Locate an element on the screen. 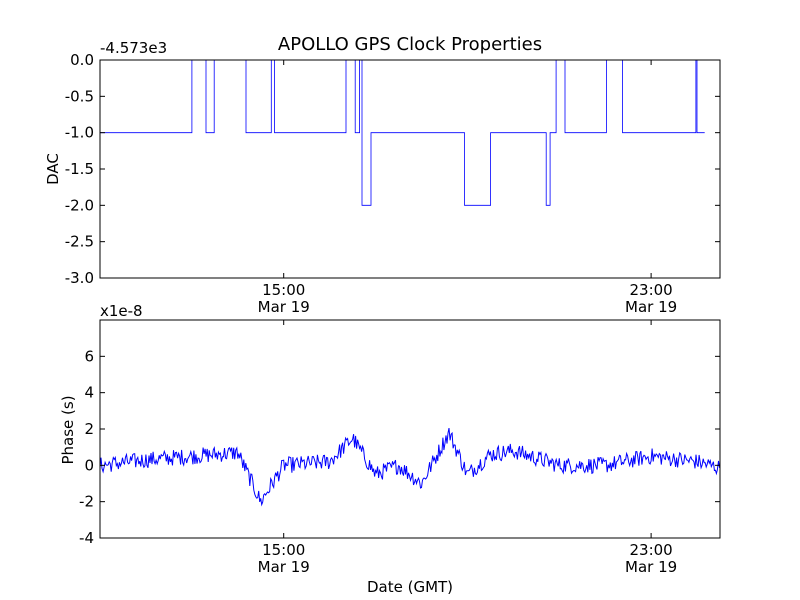  dac-ylabel: DAC is located at coordinates (53, 169).